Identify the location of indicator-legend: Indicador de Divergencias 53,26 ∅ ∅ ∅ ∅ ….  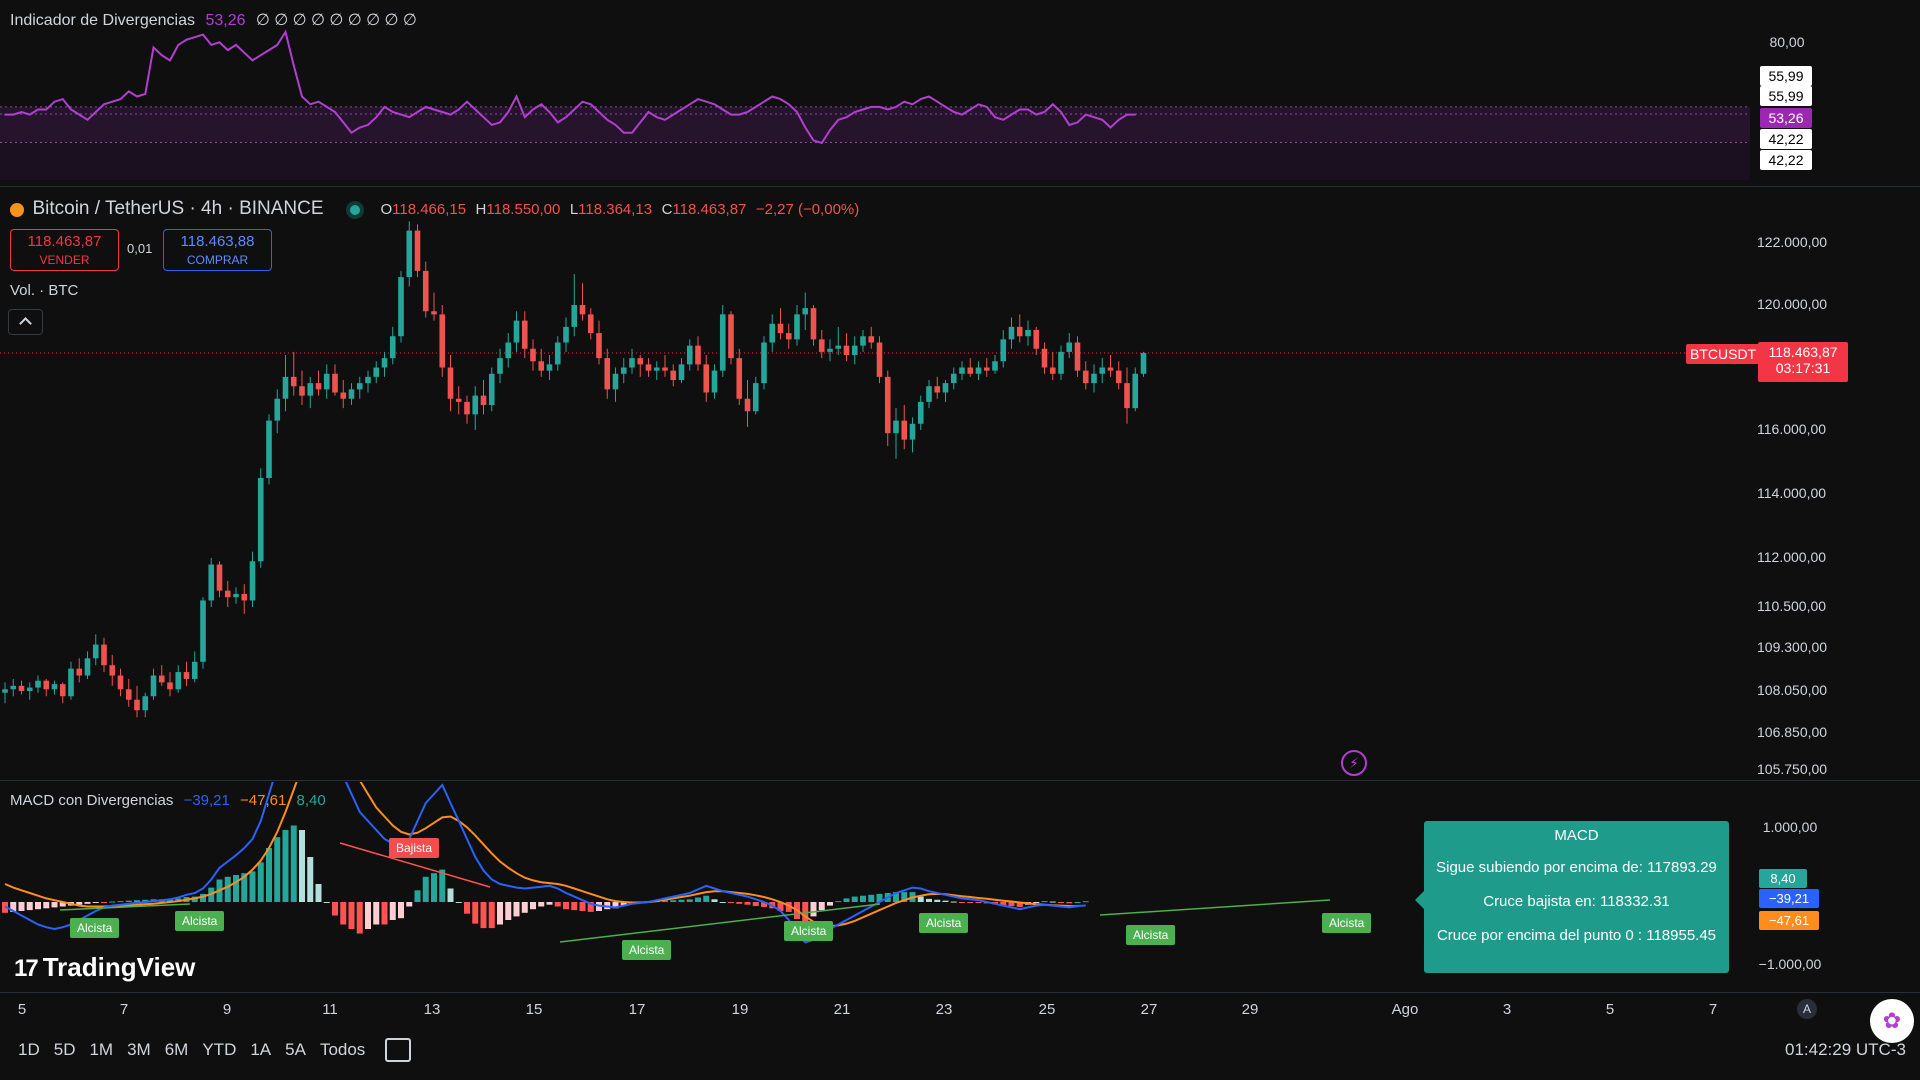
(213, 20).